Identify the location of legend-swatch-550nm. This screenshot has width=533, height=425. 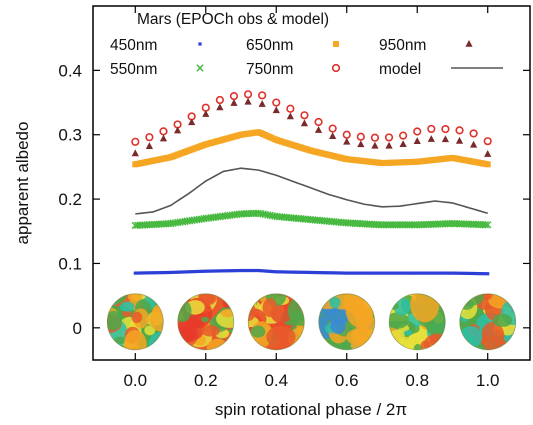
(200, 68).